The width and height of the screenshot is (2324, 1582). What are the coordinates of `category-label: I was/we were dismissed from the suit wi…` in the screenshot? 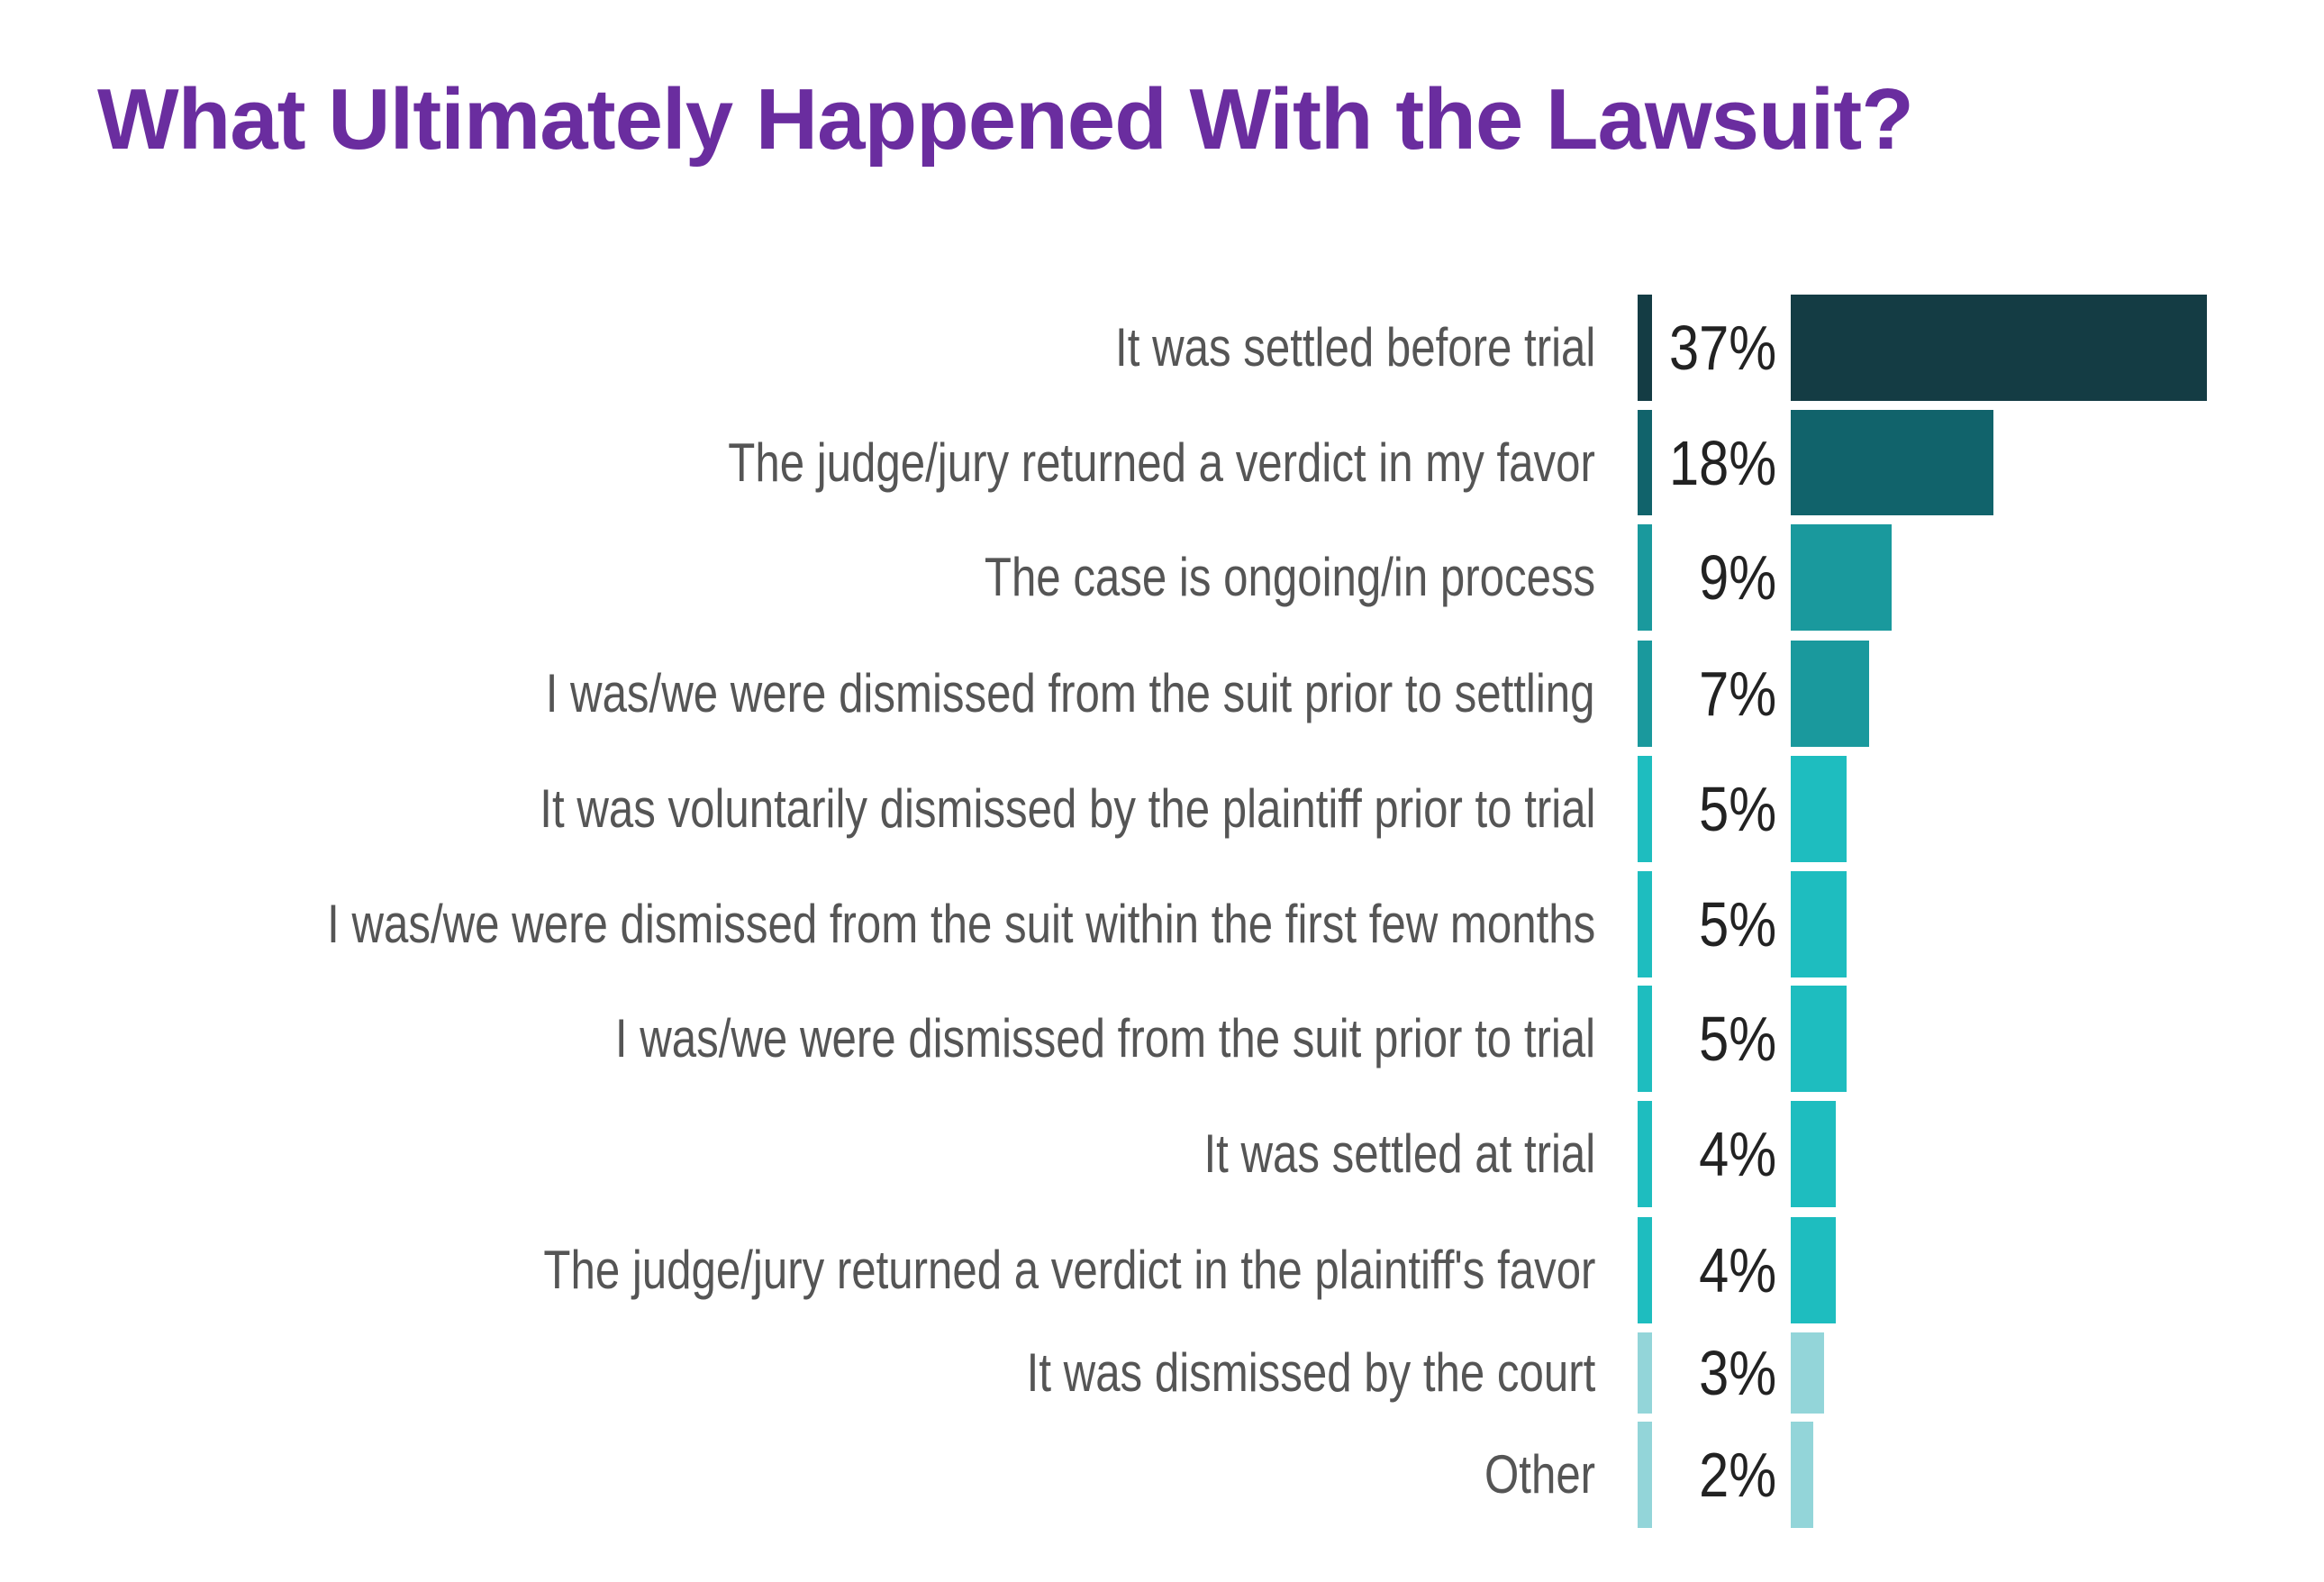 It's located at (961, 924).